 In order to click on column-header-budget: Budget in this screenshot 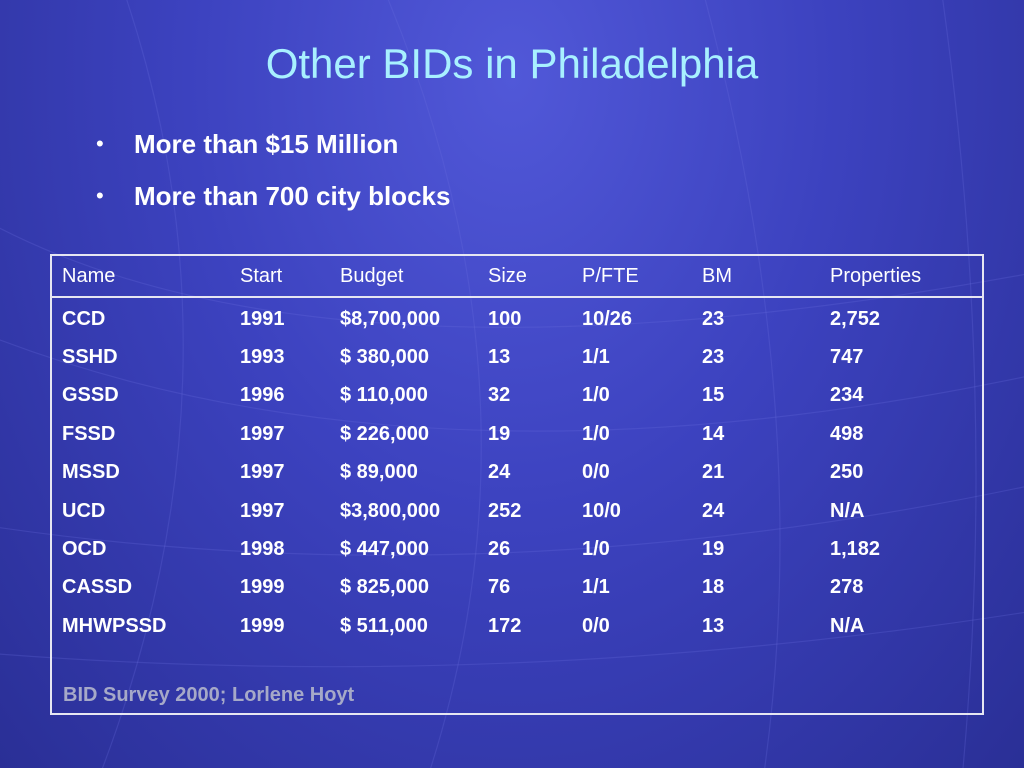, I will do `click(404, 277)`.